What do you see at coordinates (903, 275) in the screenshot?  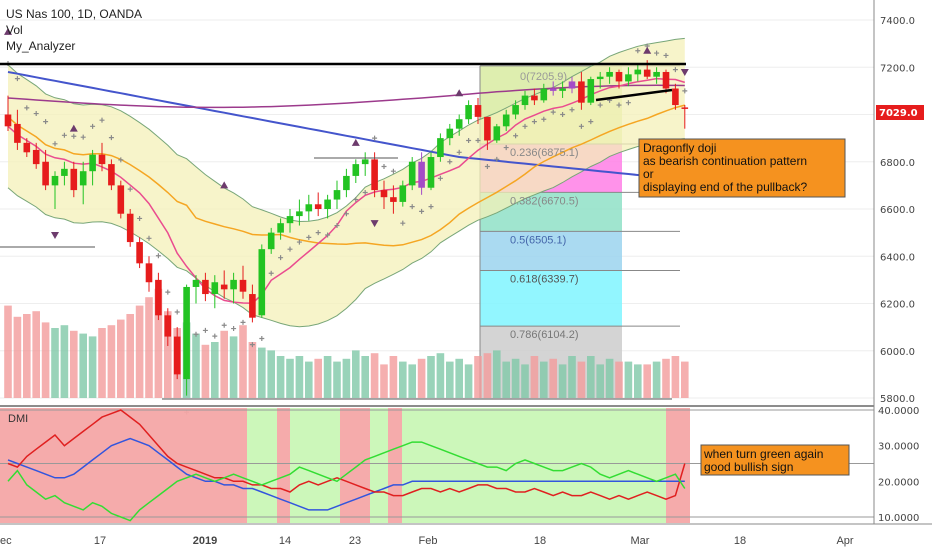 I see `price-axis` at bounding box center [903, 275].